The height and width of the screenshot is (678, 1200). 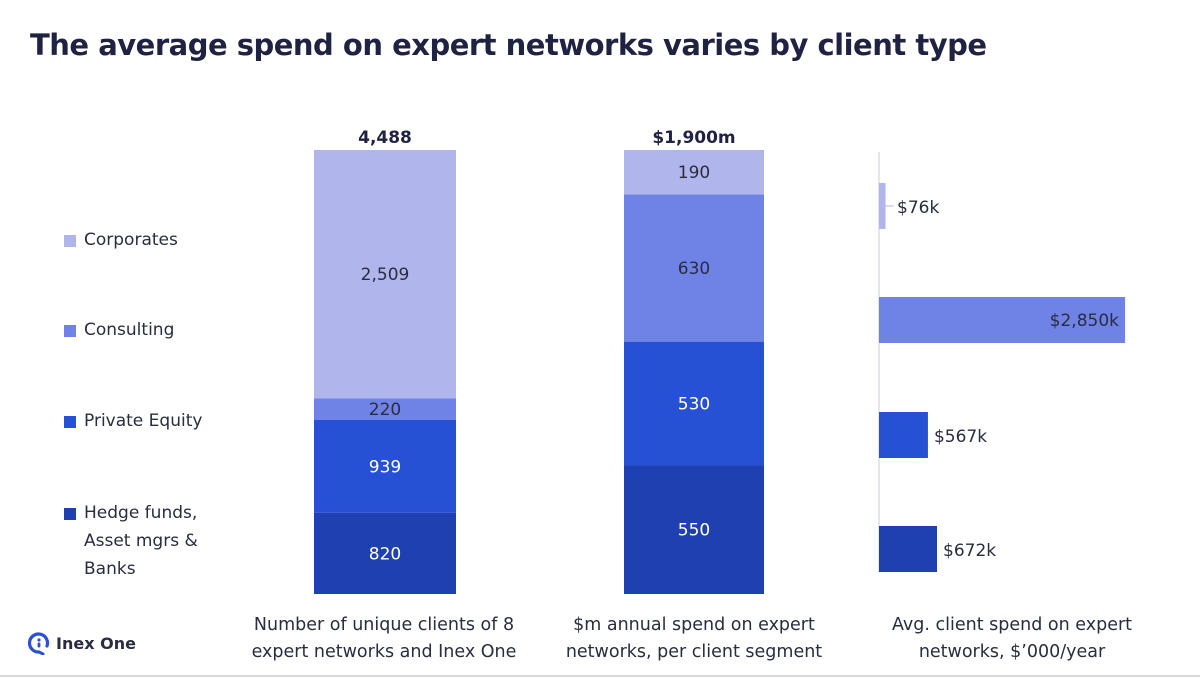 I want to click on data-label: 820, so click(x=385, y=554).